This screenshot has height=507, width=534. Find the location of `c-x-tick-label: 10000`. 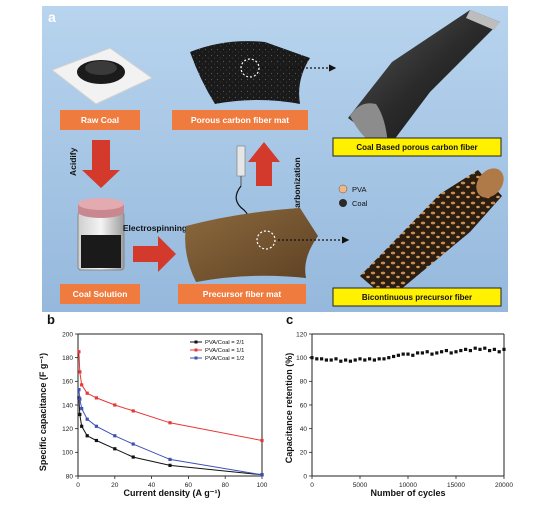

c-x-tick-label: 10000 is located at coordinates (408, 485).